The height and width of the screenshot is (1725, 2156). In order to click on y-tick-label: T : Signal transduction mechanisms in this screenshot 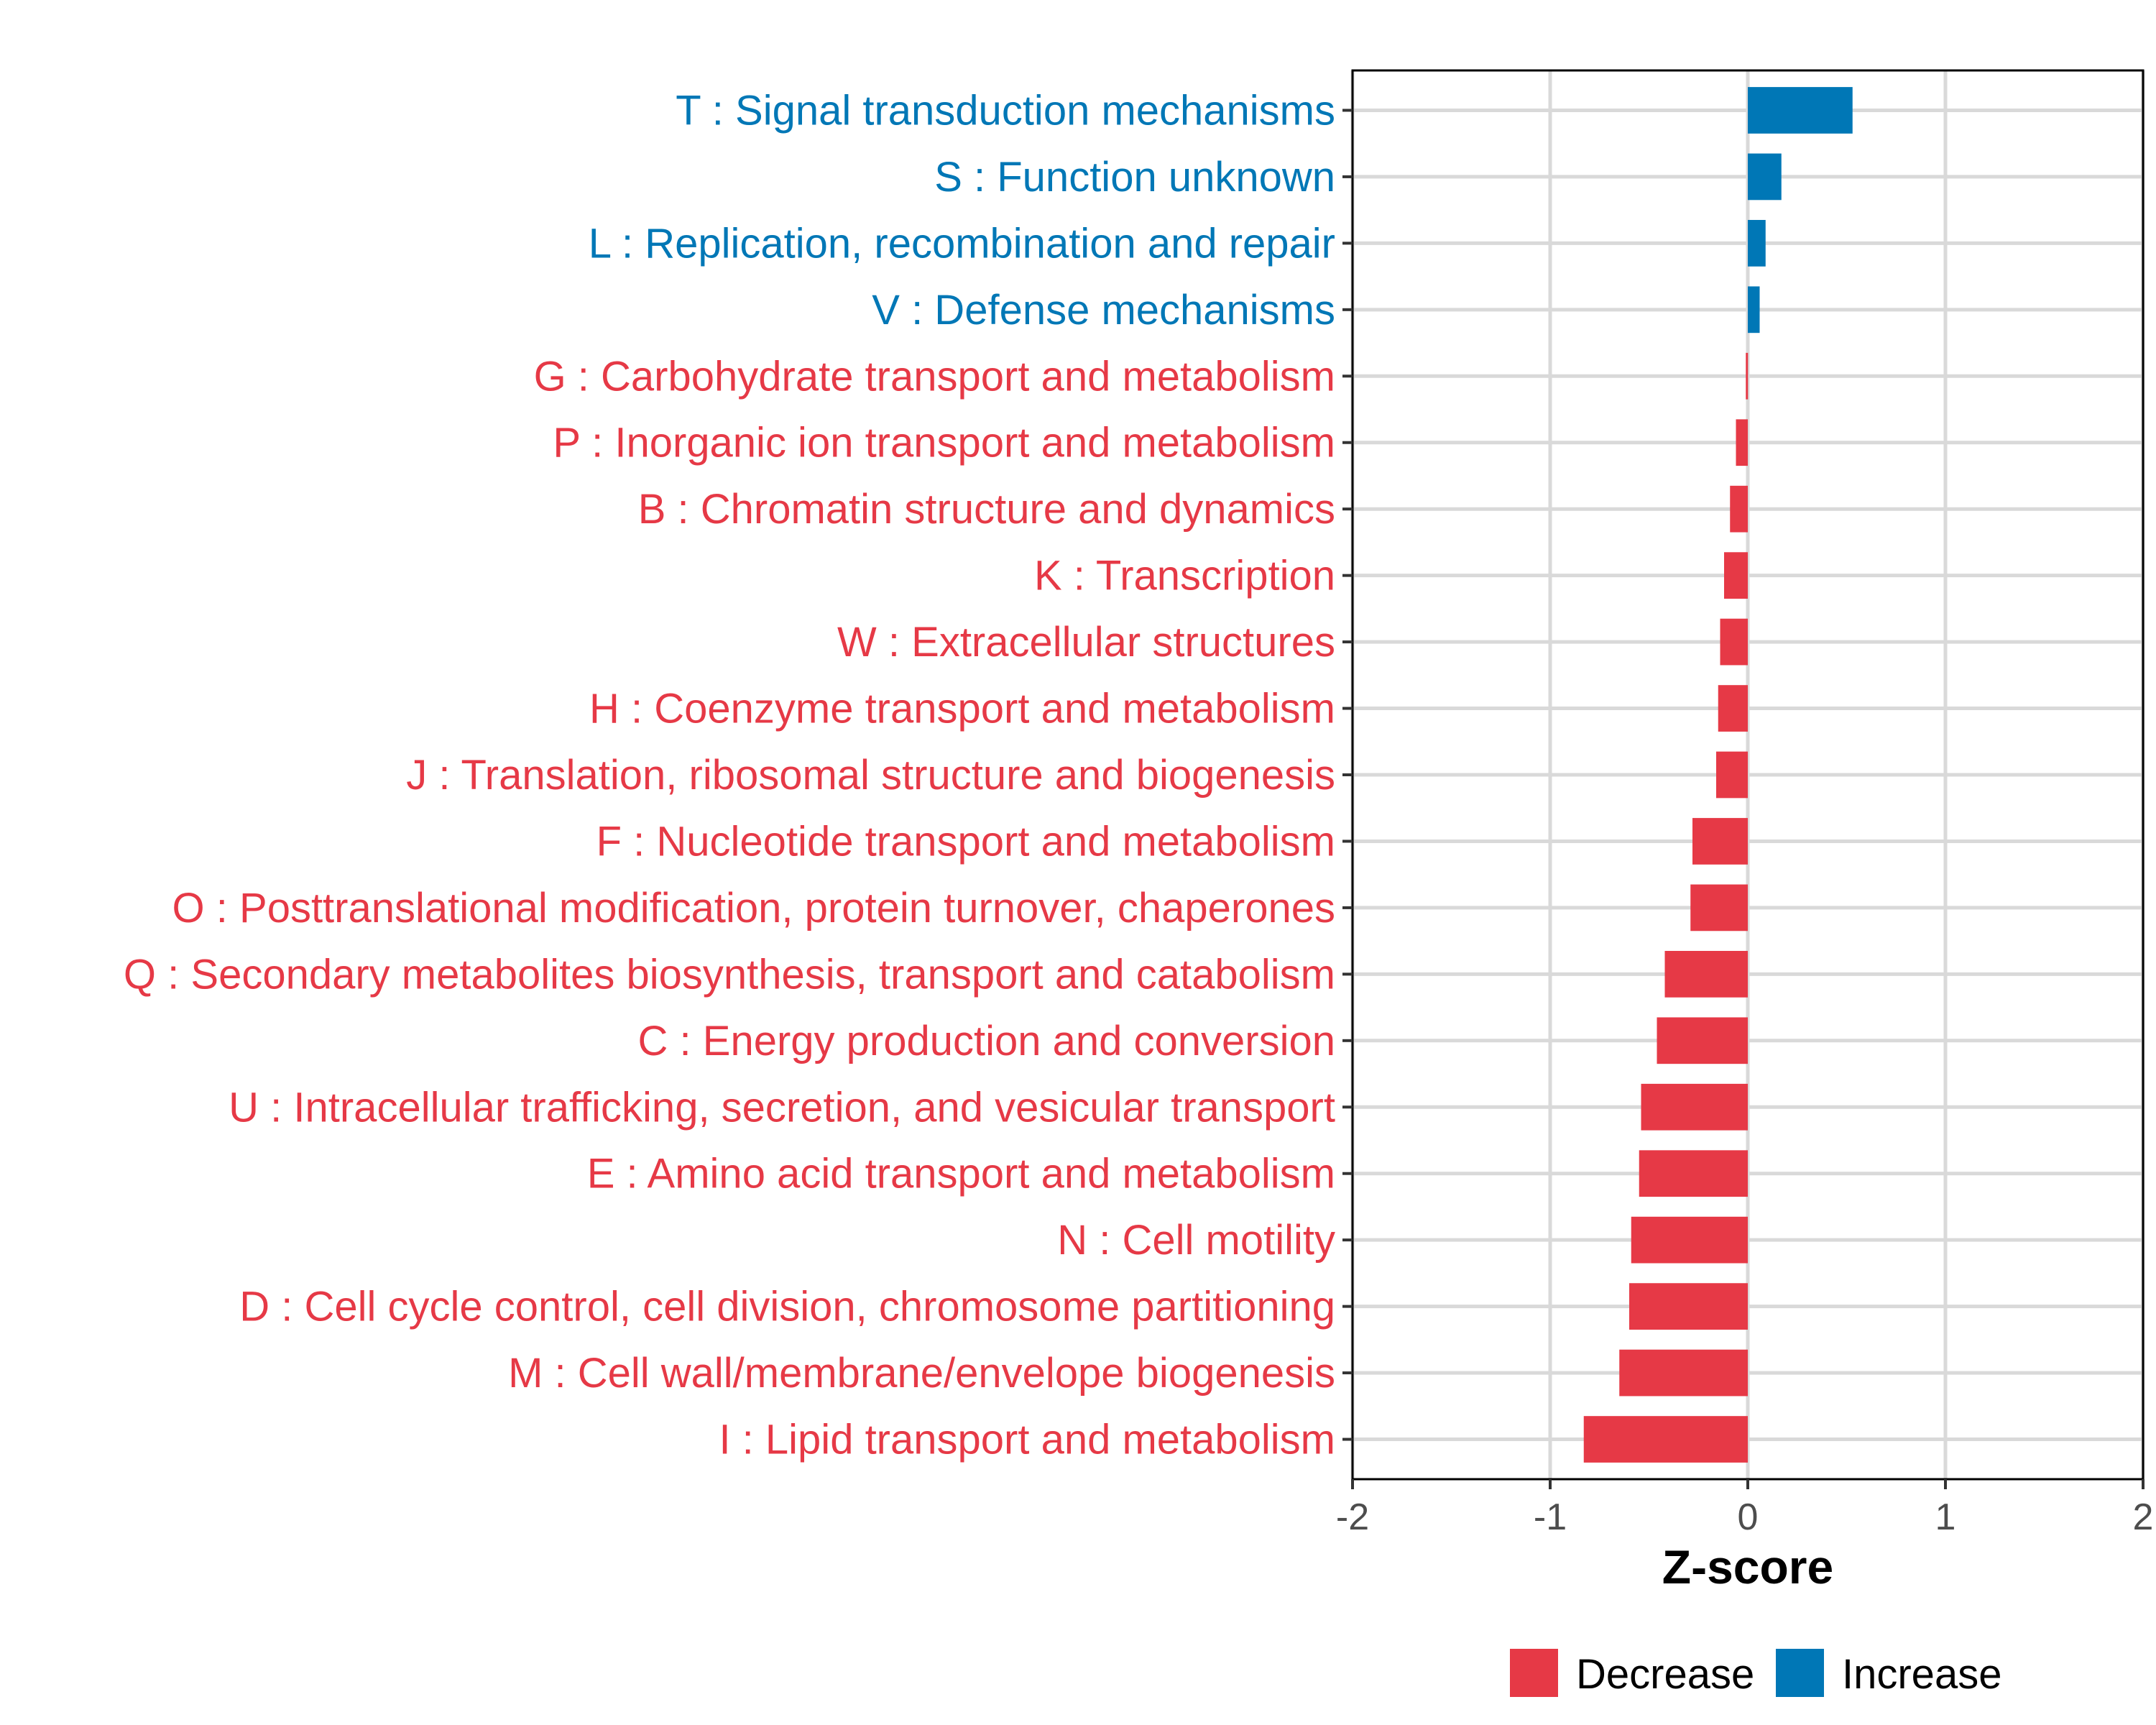, I will do `click(1005, 110)`.